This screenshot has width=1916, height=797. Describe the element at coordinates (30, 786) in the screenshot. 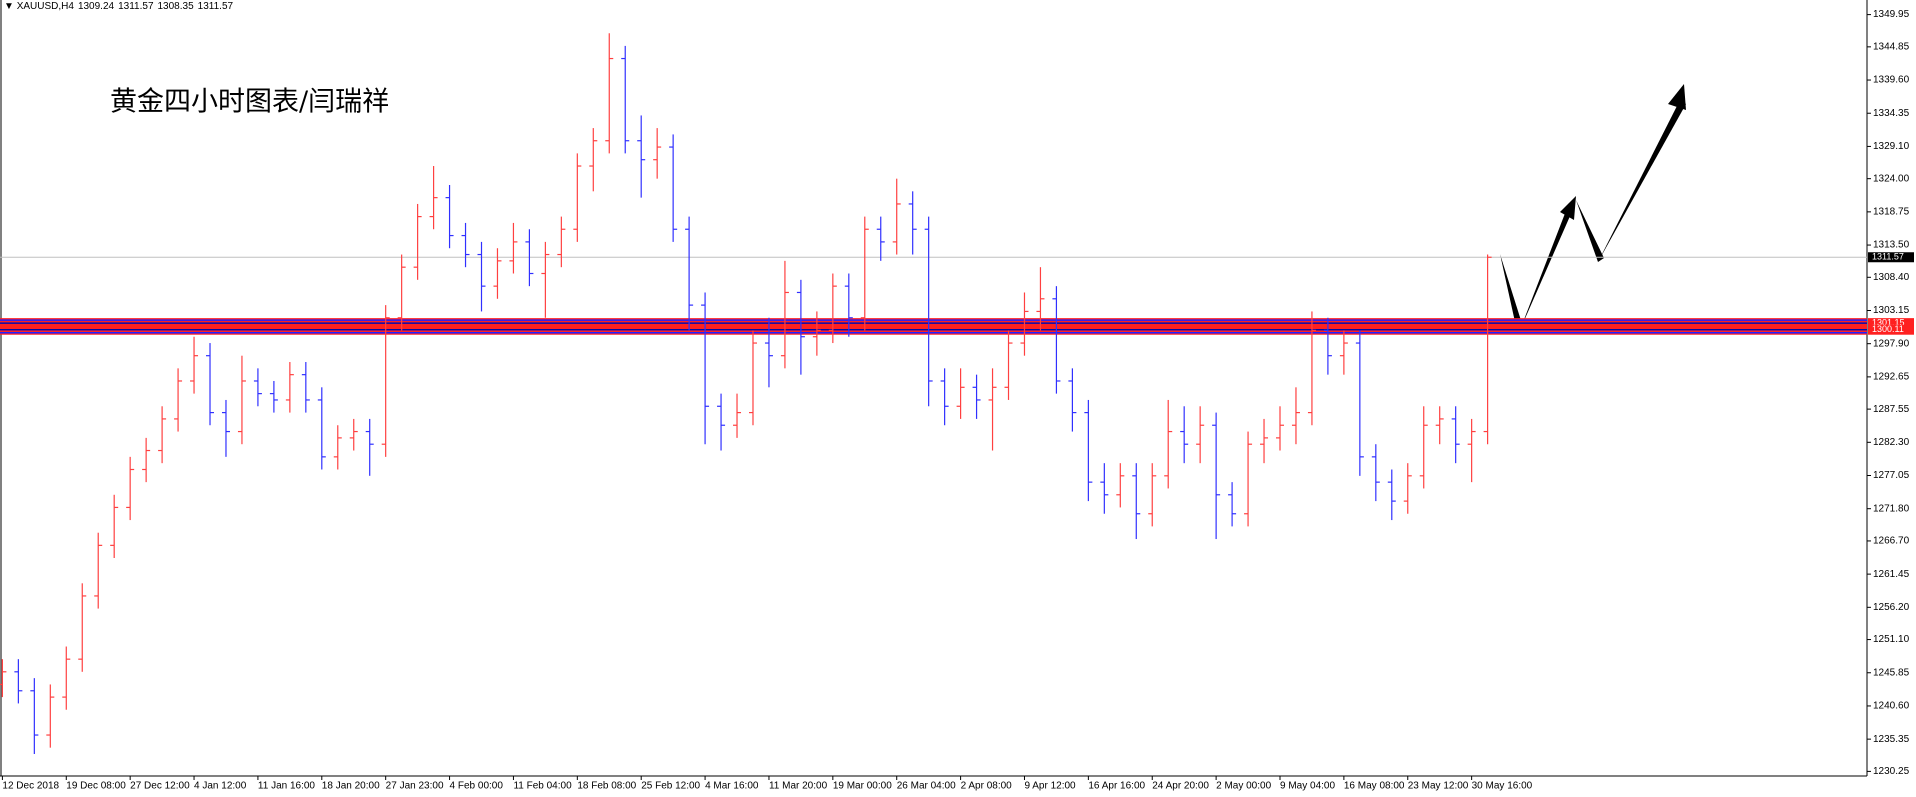

I see `x-tick-label: 12 Dec 2018` at that location.